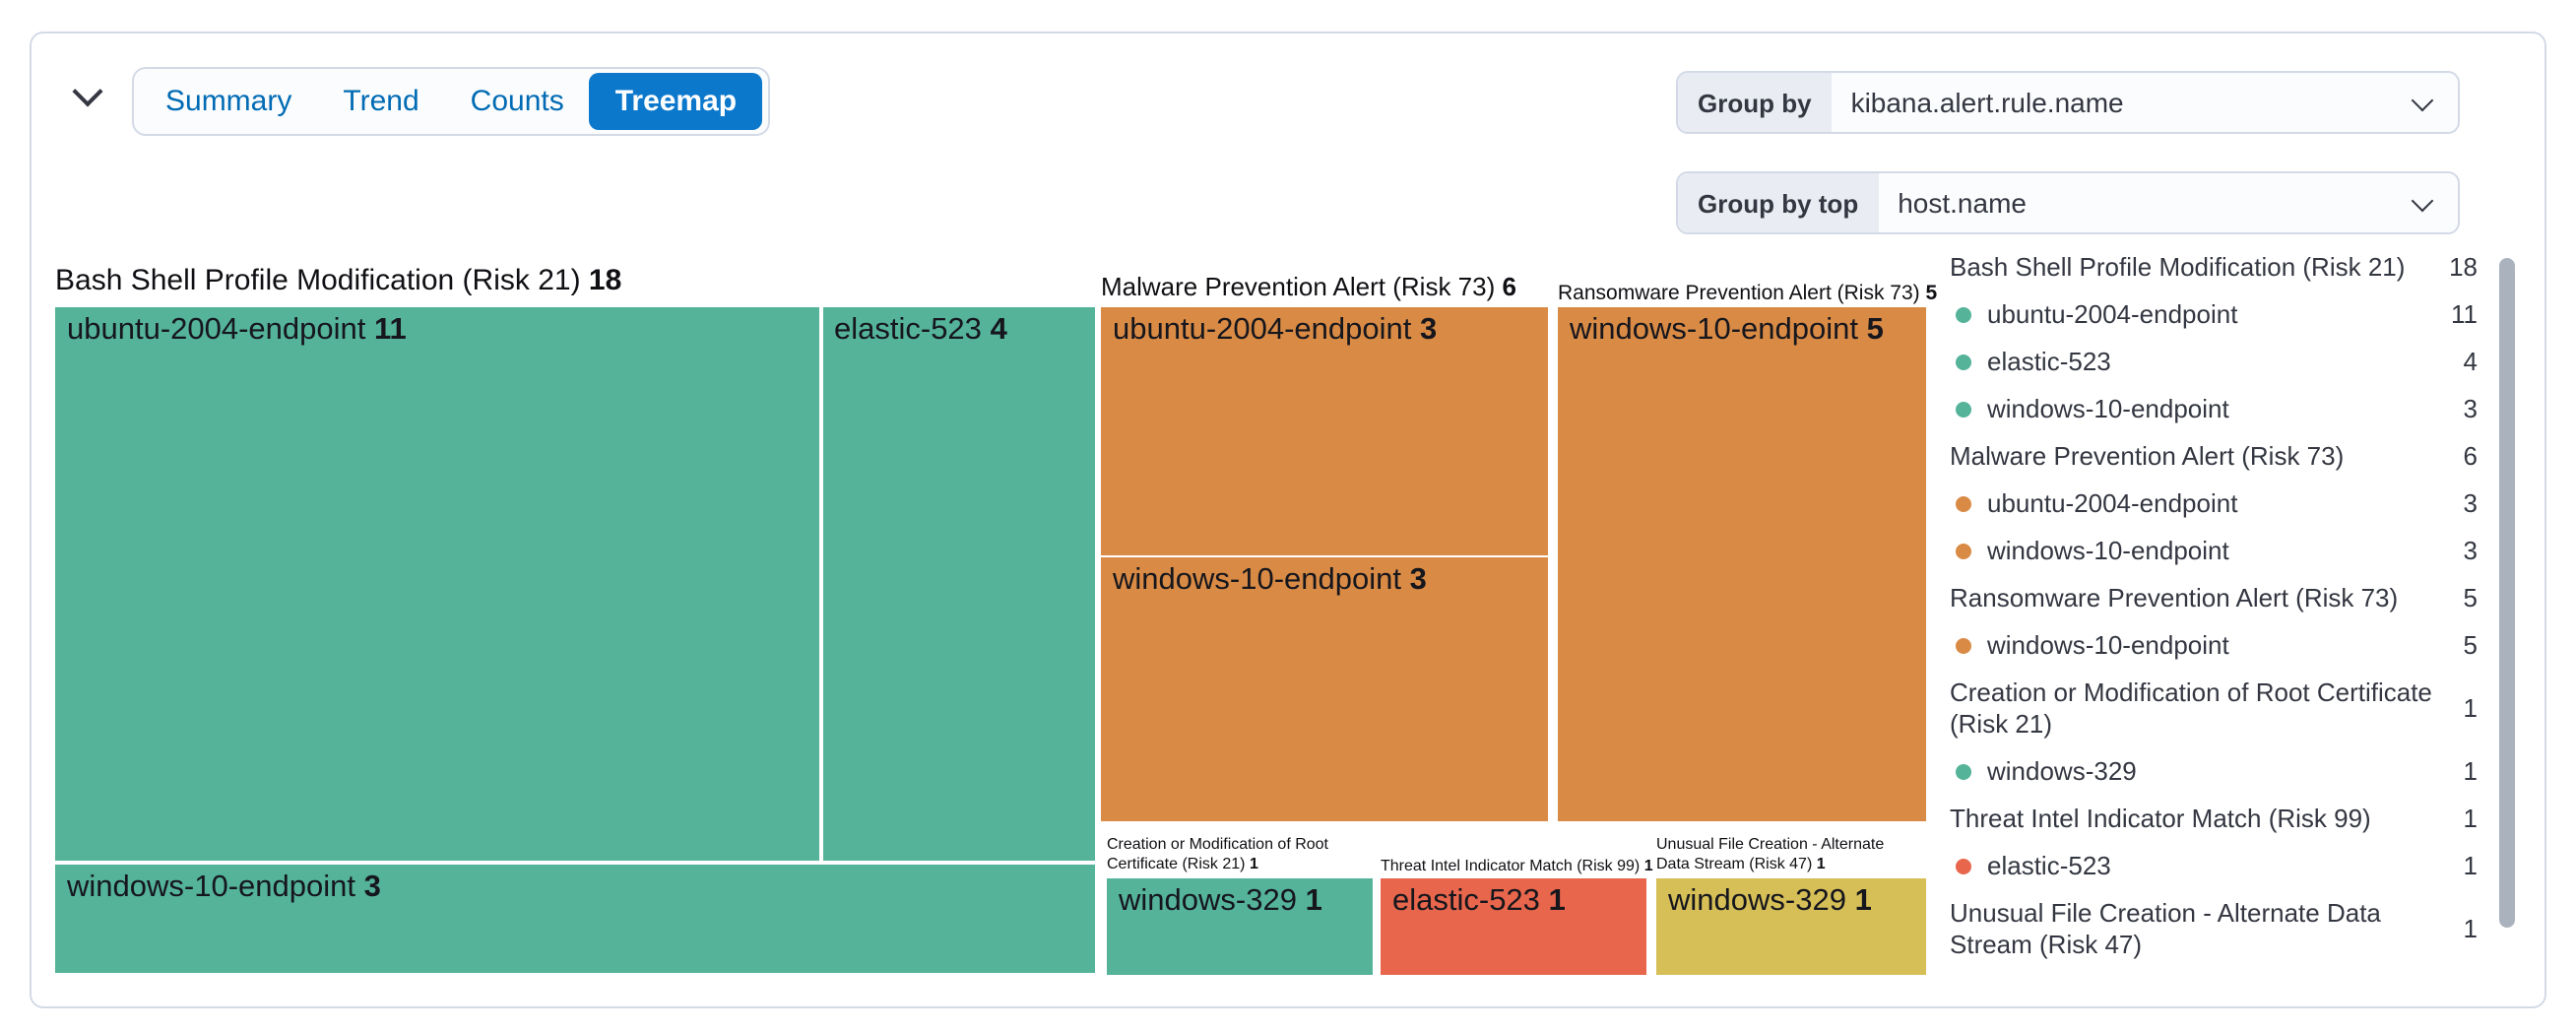  What do you see at coordinates (1778, 202) in the screenshot?
I see `group-by-top-label: Group by top` at bounding box center [1778, 202].